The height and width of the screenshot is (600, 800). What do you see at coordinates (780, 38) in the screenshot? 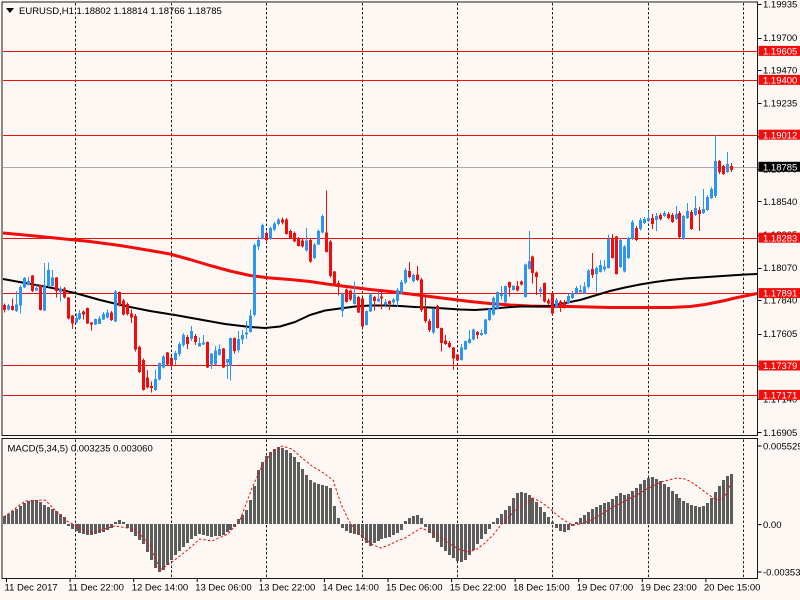
I see `svg-text: 1.19700` at bounding box center [780, 38].